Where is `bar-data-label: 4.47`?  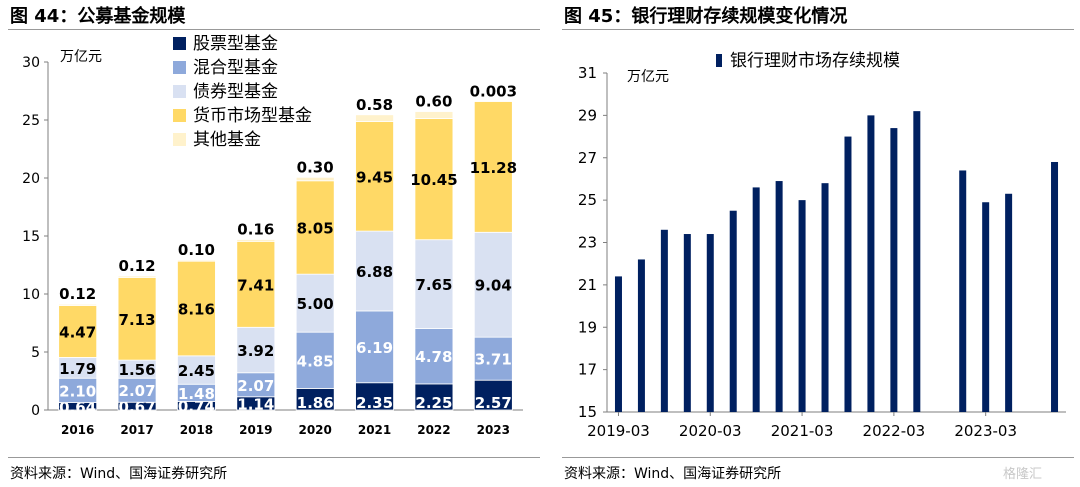 bar-data-label: 4.47 is located at coordinates (77, 333).